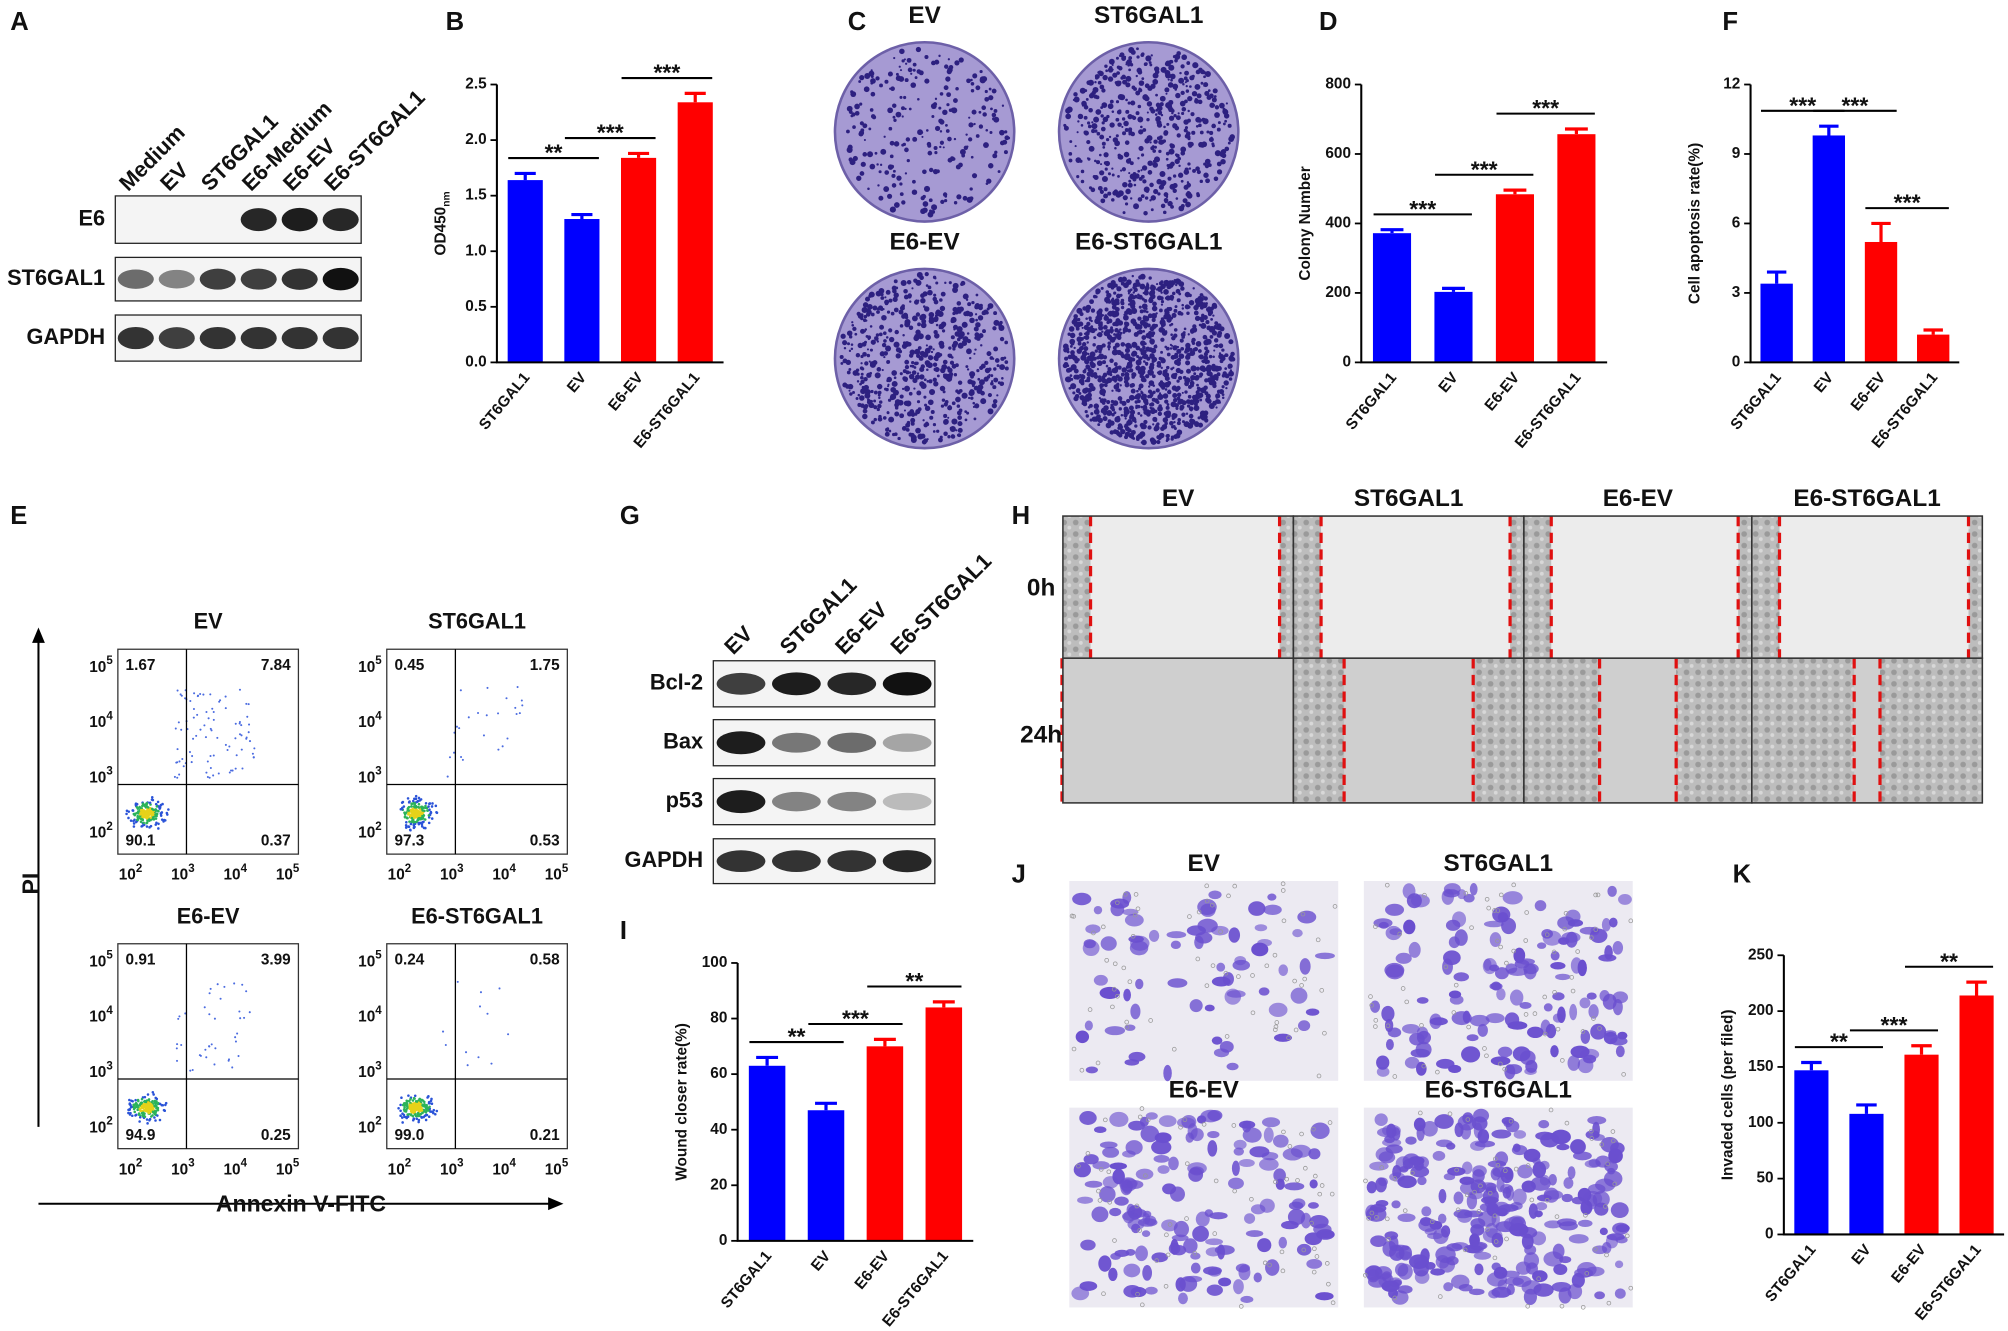 The width and height of the screenshot is (2008, 1331). I want to click on plot-title: EV, so click(209, 621).